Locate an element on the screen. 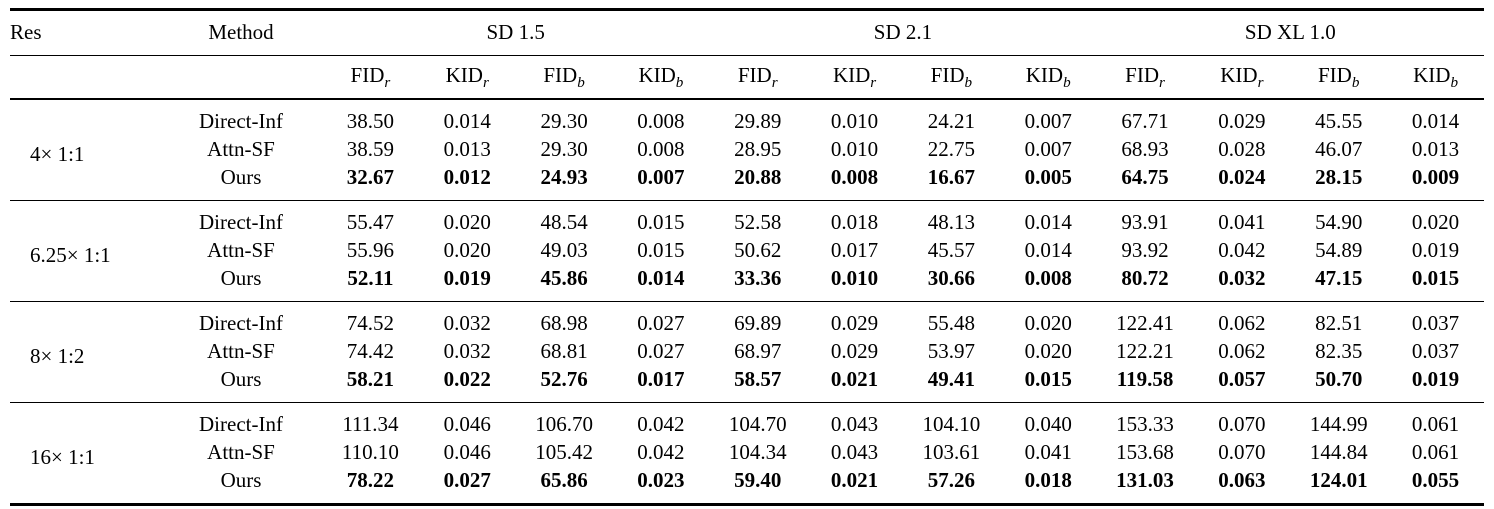 This screenshot has height=509, width=1494. metric-value-cell: 104.34 is located at coordinates (757, 452).